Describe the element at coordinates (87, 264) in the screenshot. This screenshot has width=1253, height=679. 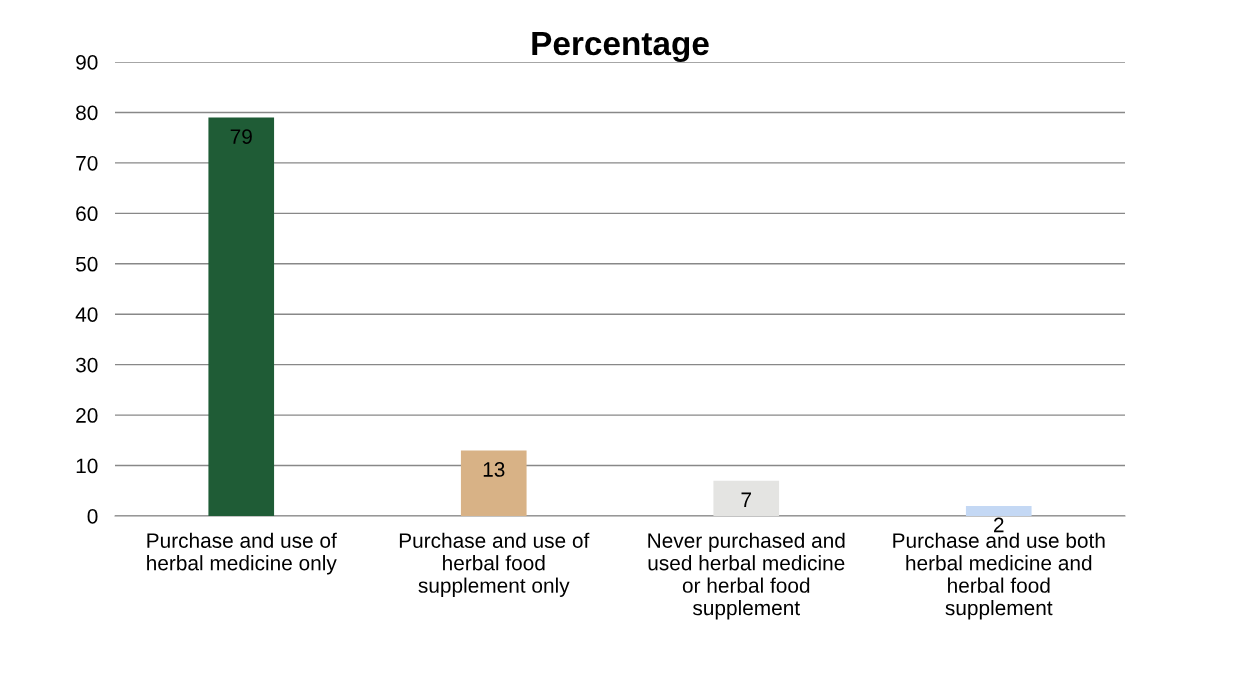
I see `y-tick-label: 50` at that location.